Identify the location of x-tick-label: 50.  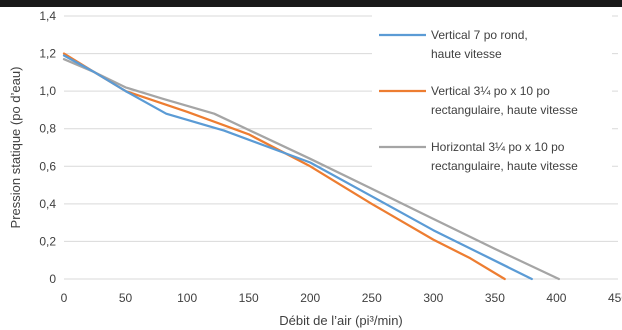
(126, 298).